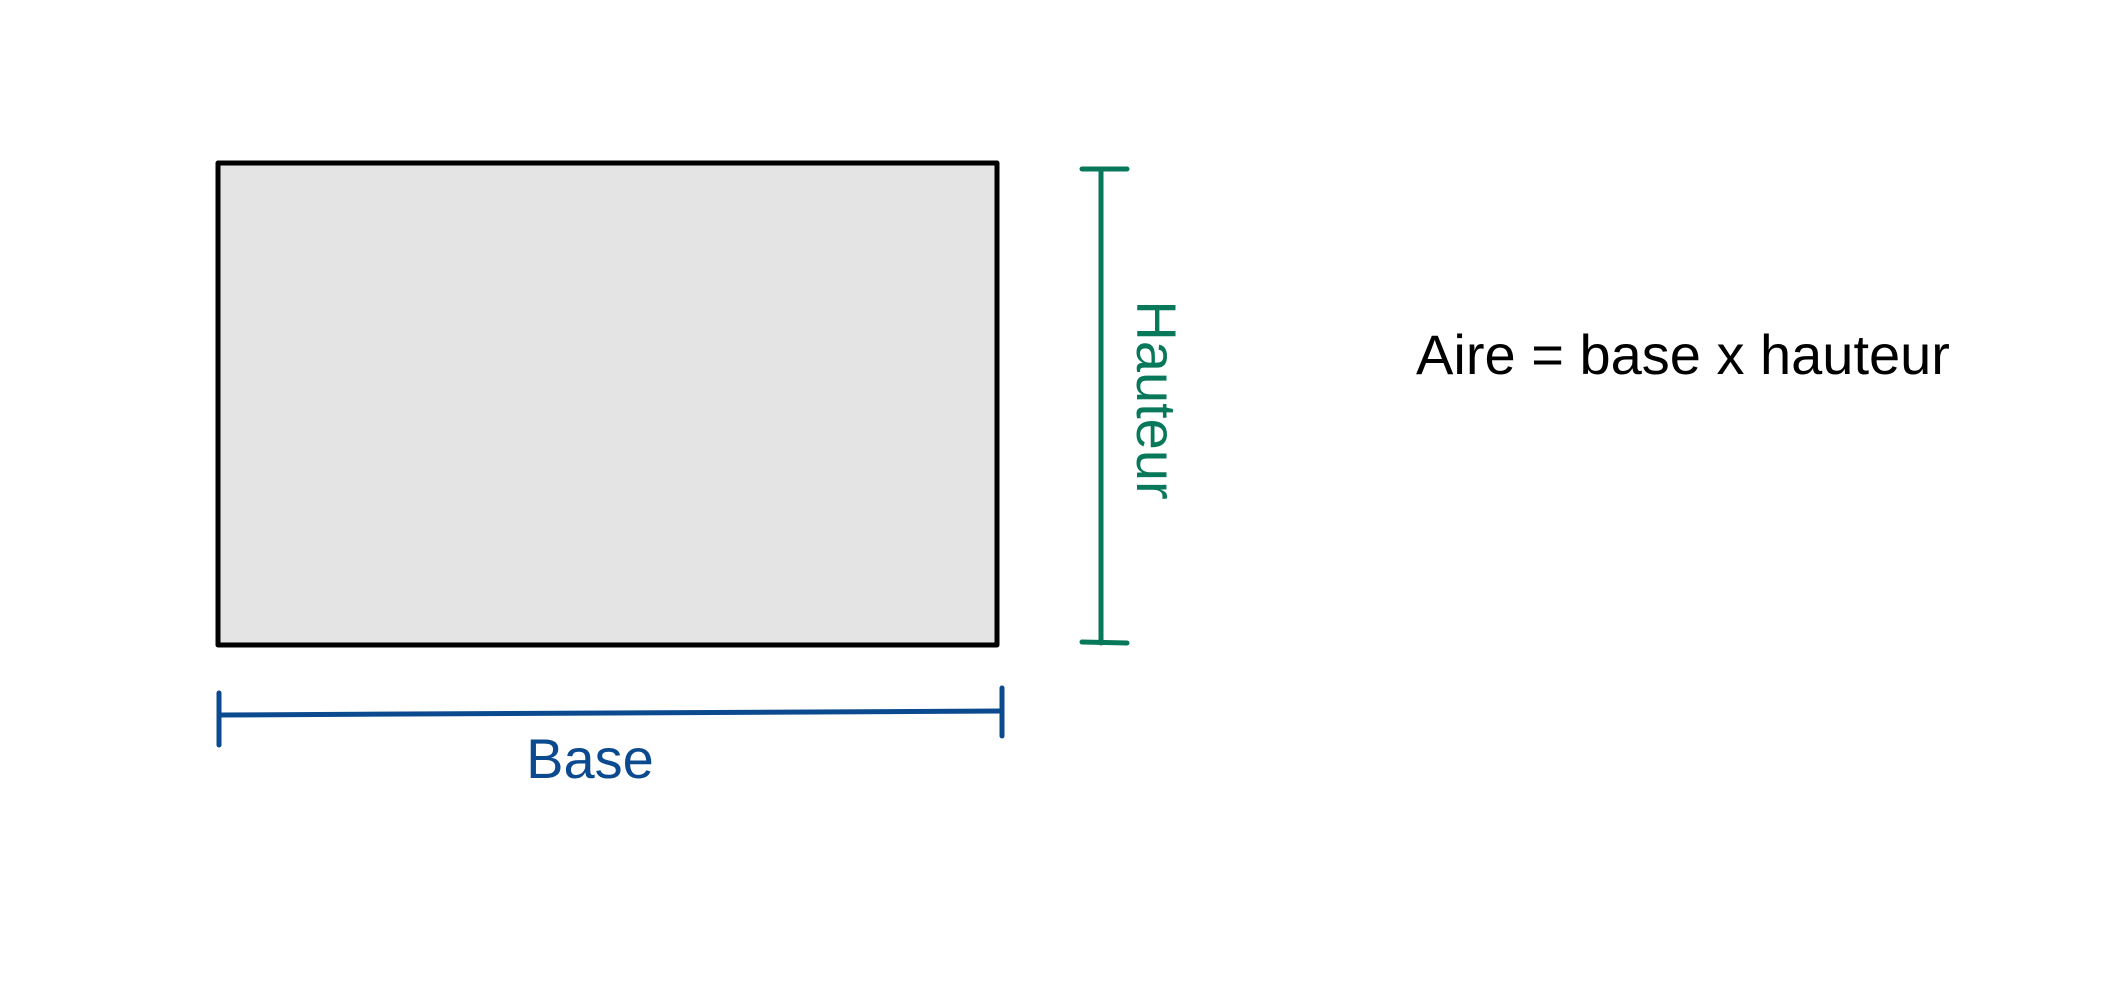 Image resolution: width=2118 pixels, height=1000 pixels. I want to click on base-dimension, so click(610, 716).